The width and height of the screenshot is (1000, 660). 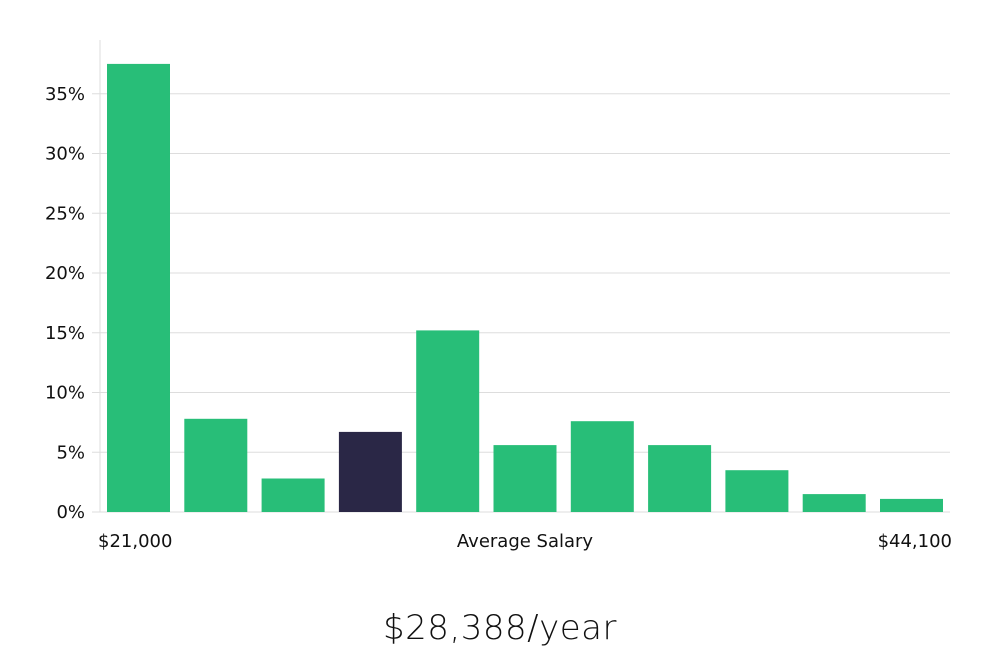 What do you see at coordinates (65, 393) in the screenshot?
I see `y-tick-label: 10%` at bounding box center [65, 393].